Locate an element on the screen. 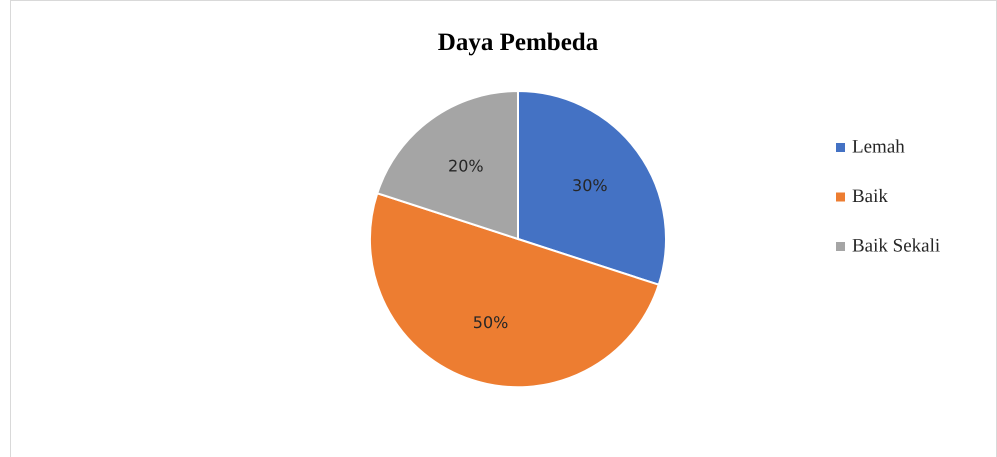 This screenshot has height=457, width=997. chart-title: Daya Pembeda is located at coordinates (518, 42).